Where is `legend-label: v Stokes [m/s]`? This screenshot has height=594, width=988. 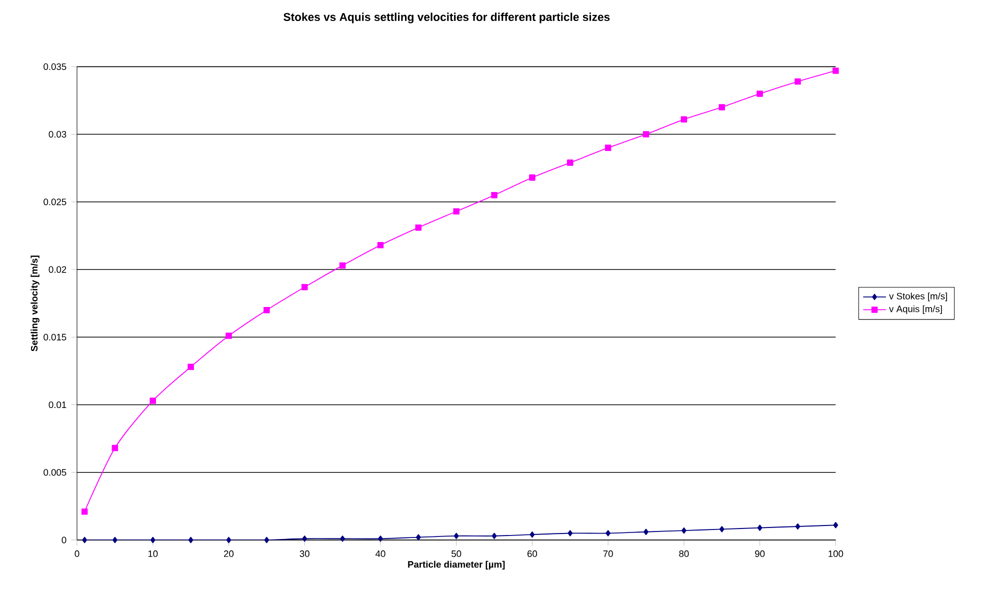
legend-label: v Stokes [m/s] is located at coordinates (918, 297).